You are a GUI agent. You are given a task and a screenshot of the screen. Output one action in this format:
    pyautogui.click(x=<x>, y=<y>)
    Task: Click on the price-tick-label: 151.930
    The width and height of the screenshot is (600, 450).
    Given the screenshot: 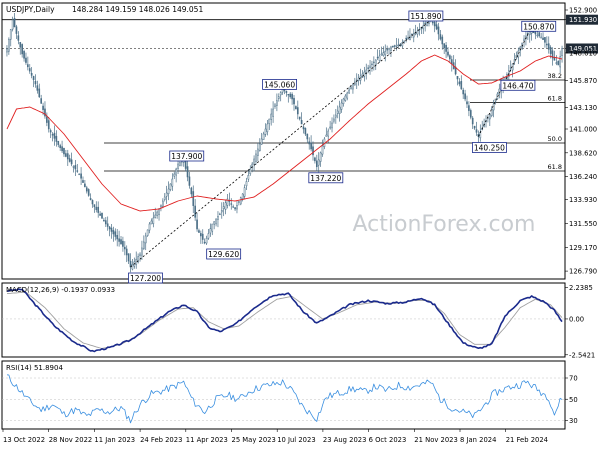 What is the action you would take?
    pyautogui.click(x=583, y=20)
    